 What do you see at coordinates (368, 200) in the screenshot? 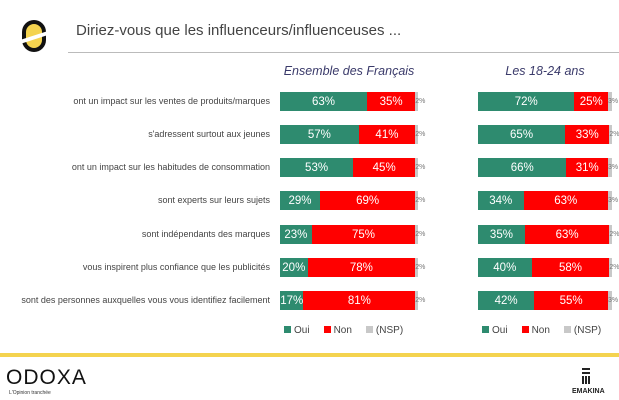
I see `bar-non: 69%` at bounding box center [368, 200].